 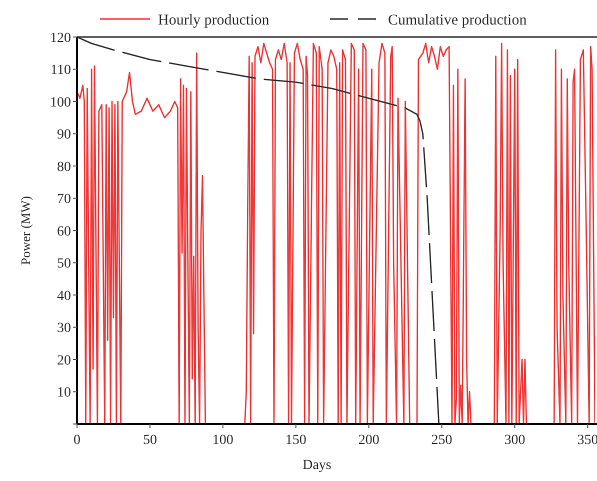 What do you see at coordinates (458, 20) in the screenshot?
I see `legend-label: Cumulative production` at bounding box center [458, 20].